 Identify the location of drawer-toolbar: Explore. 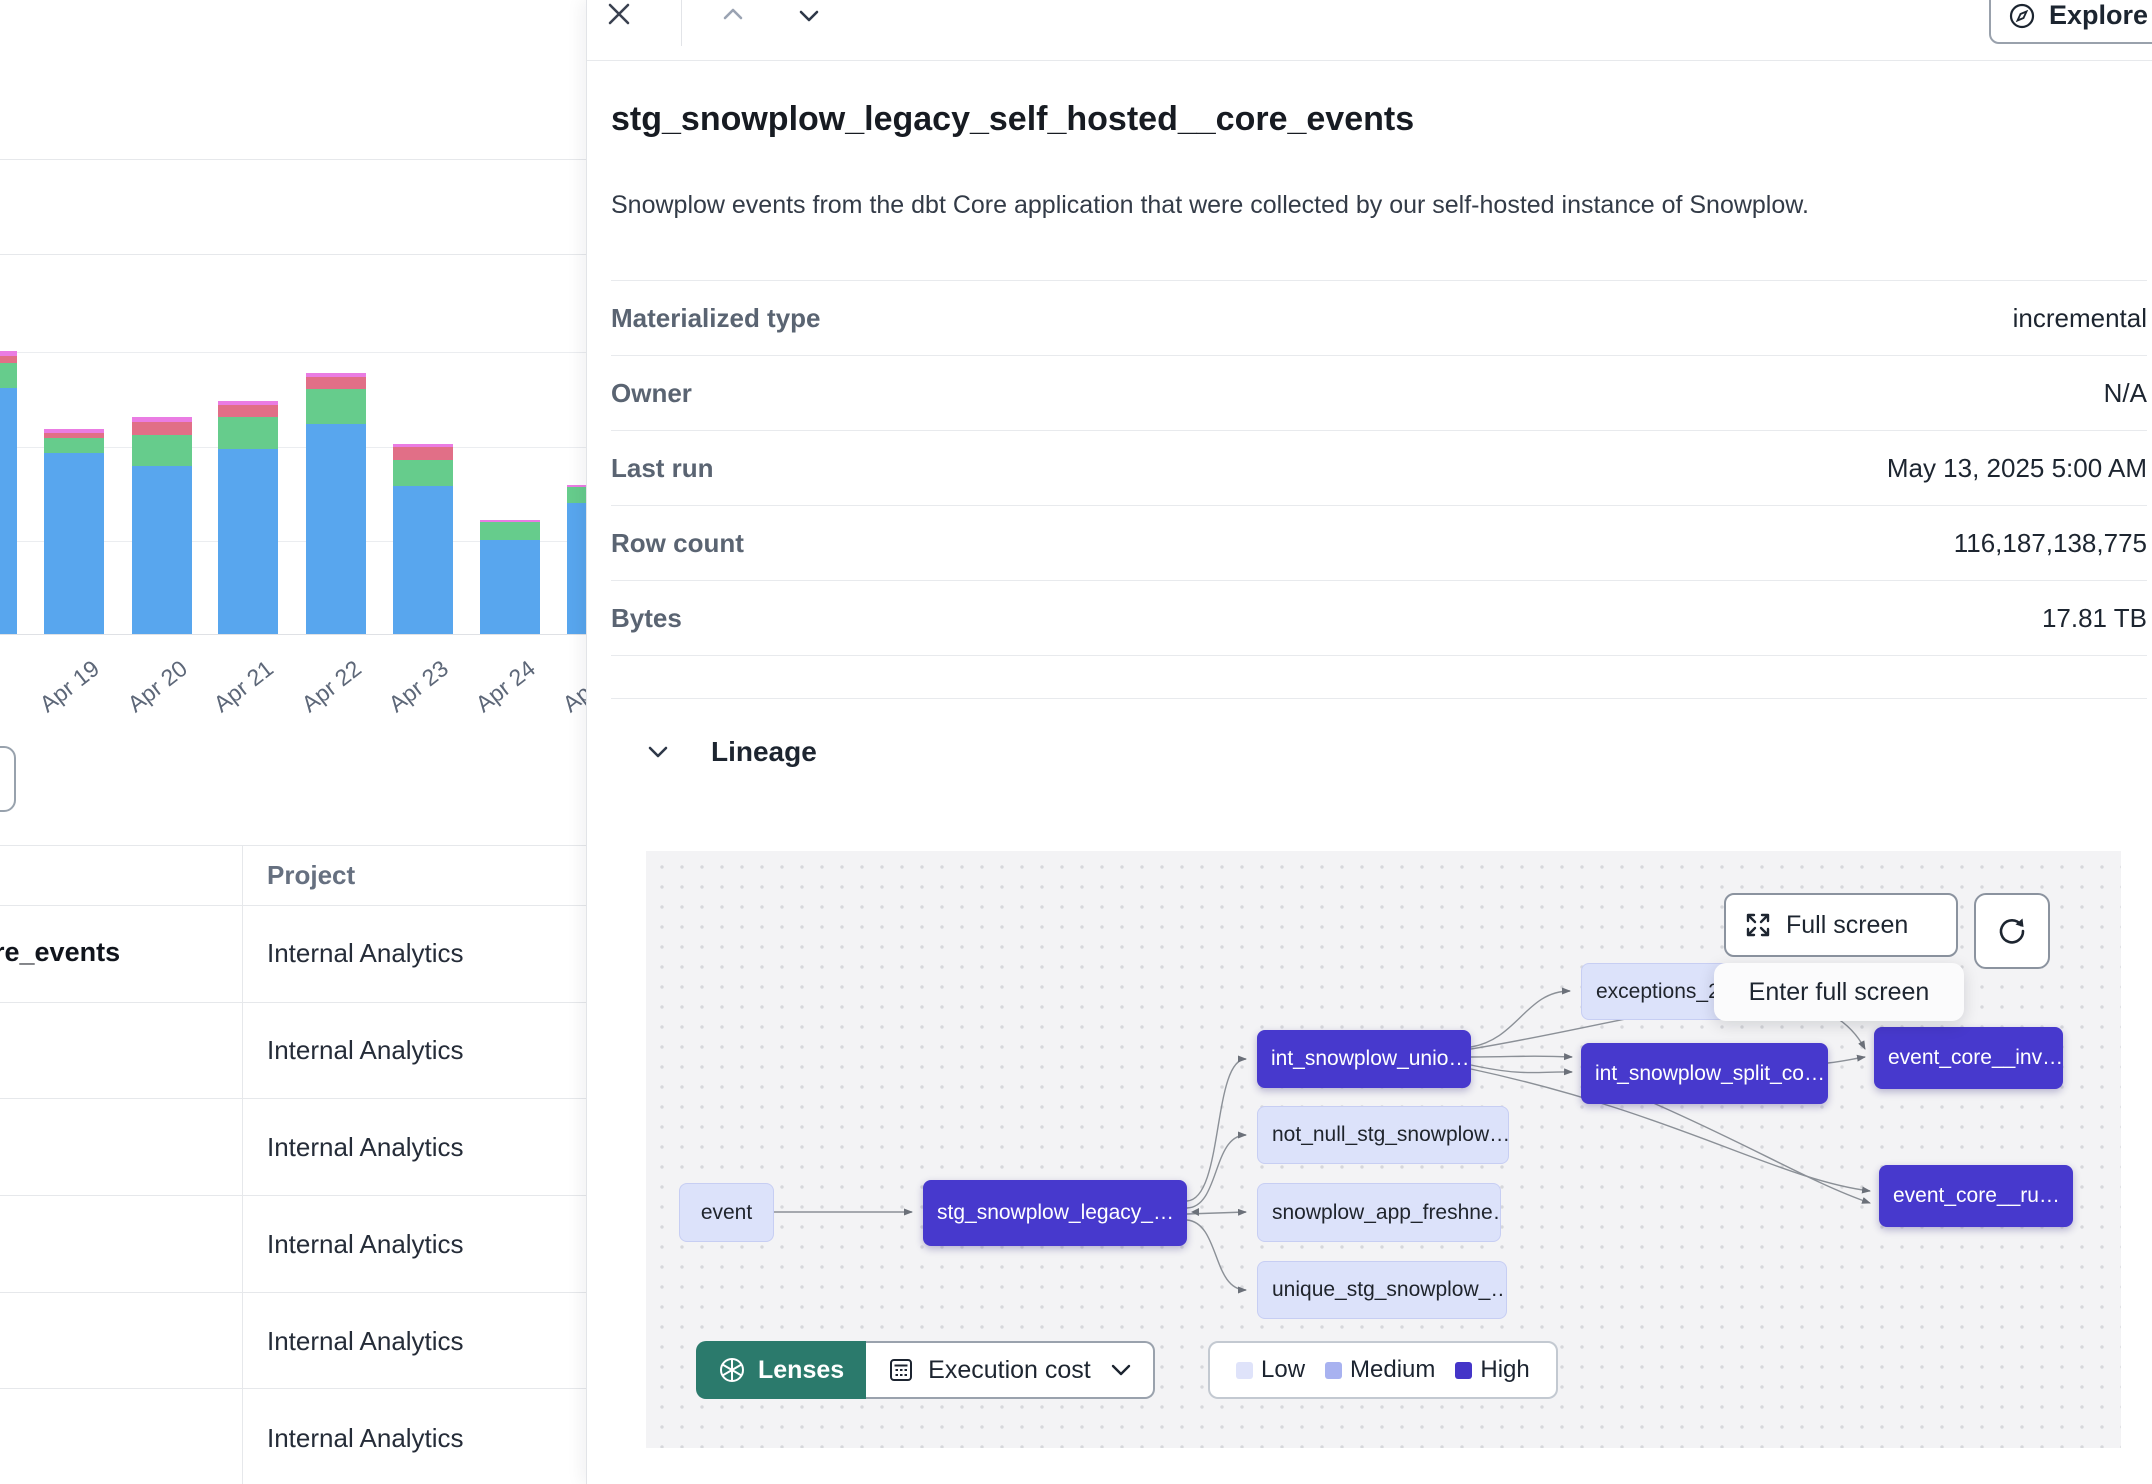
(1369, 30).